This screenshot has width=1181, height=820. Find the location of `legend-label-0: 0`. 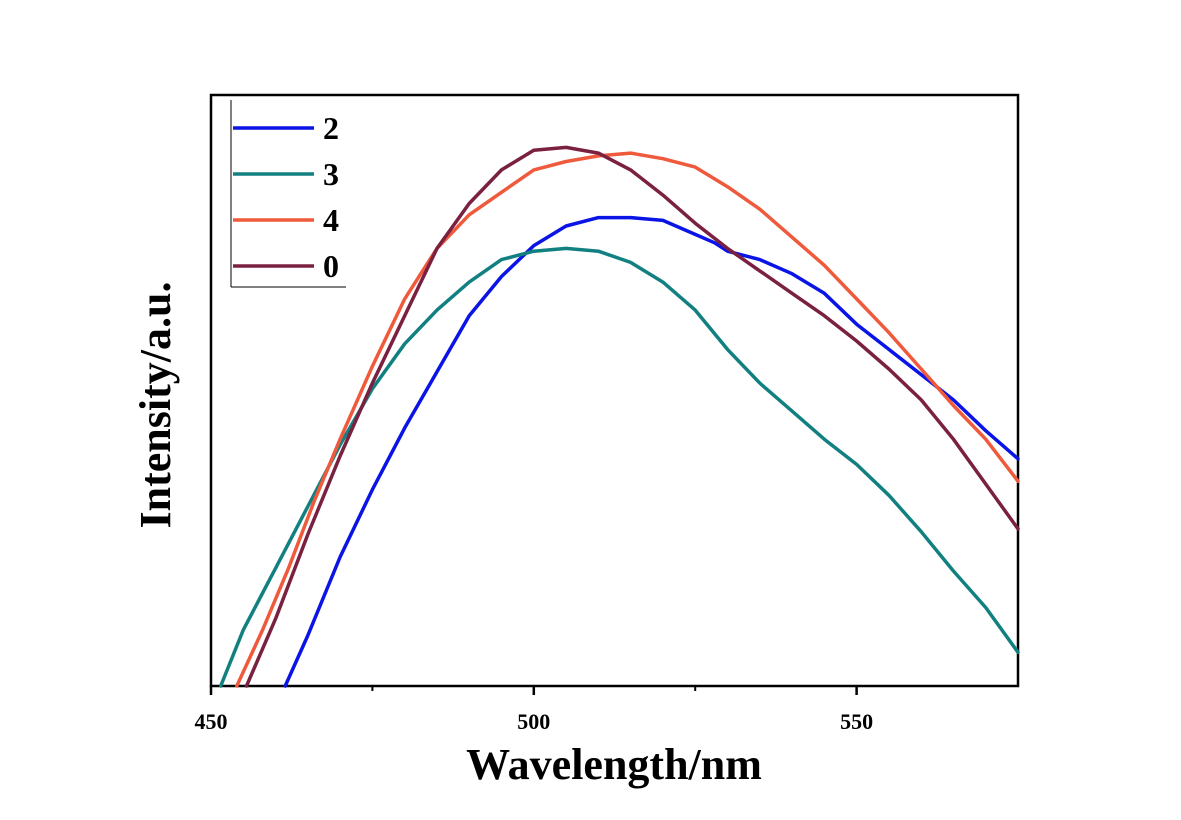

legend-label-0: 0 is located at coordinates (331, 266).